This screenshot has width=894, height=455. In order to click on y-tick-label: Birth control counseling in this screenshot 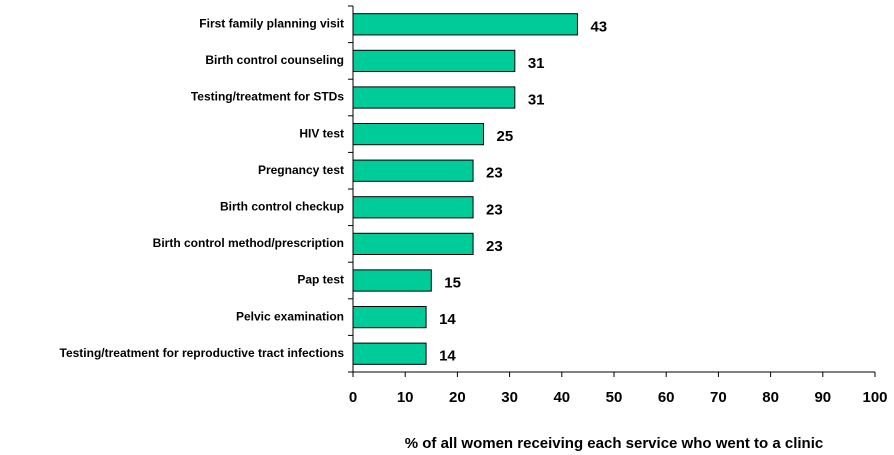, I will do `click(274, 60)`.